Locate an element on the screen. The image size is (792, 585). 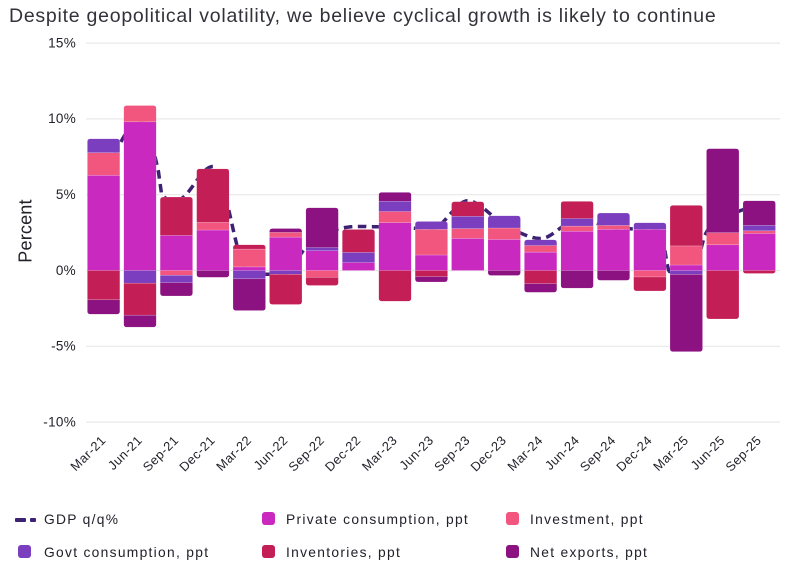
svg-text: -10% is located at coordinates (59, 421).